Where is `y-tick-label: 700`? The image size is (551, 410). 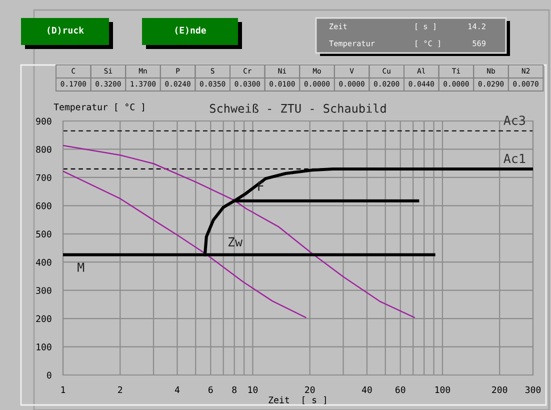
y-tick-label: 700 is located at coordinates (44, 178).